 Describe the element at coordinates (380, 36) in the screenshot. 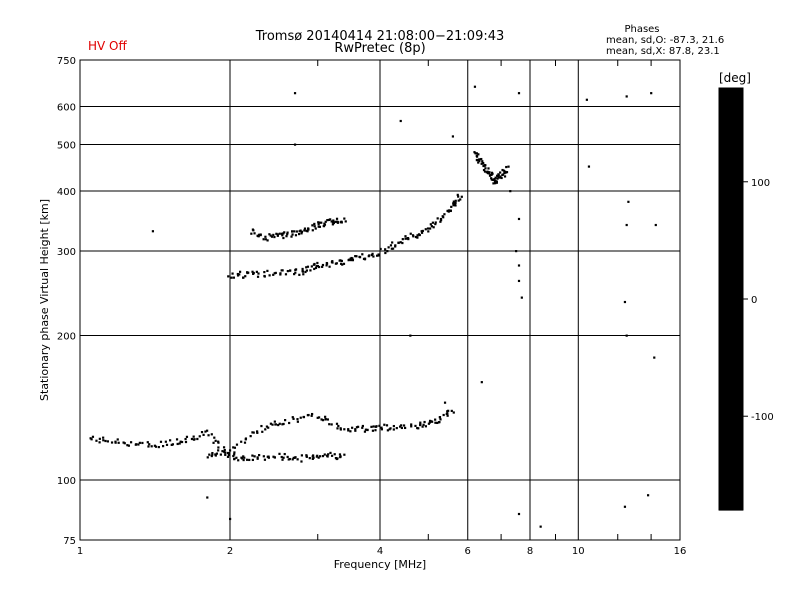

I see `chart-title-line1: Tromsø 20140414 21:08:00−21:09:43` at that location.